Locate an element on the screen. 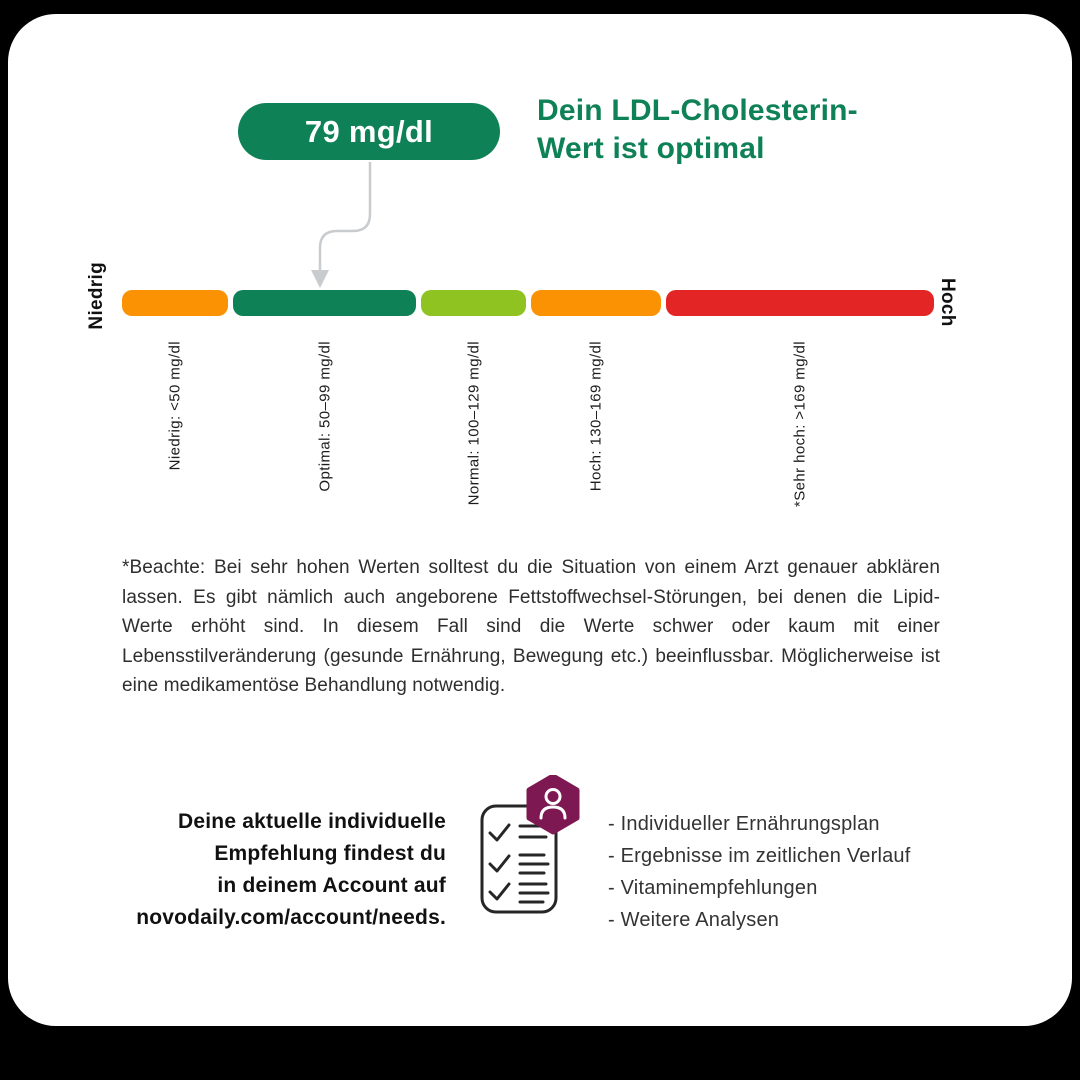 The width and height of the screenshot is (1080, 1080). checklist-user-icon is located at coordinates (530, 844).